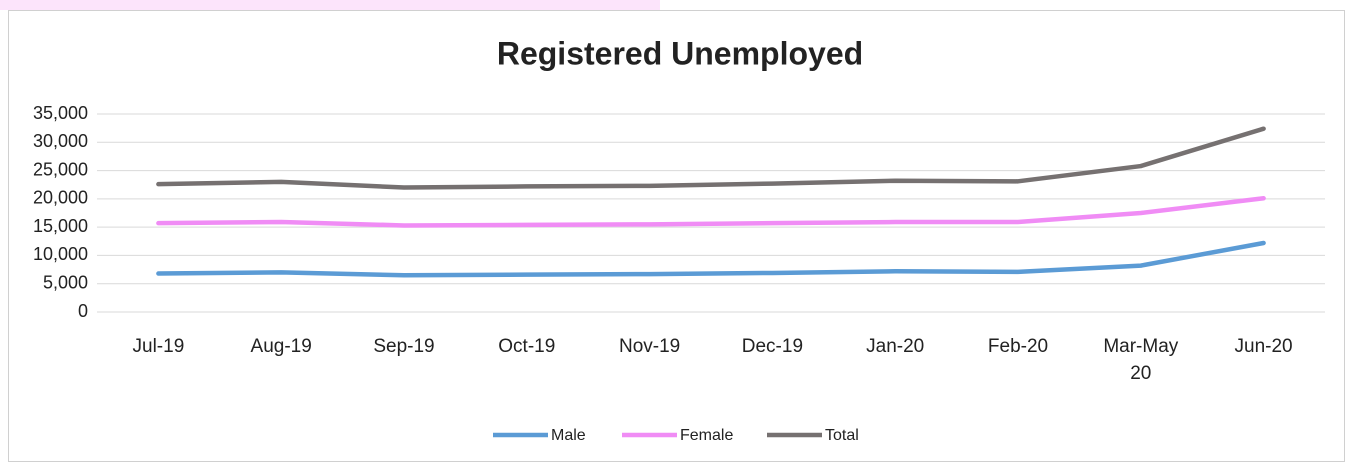  What do you see at coordinates (60, 254) in the screenshot?
I see `y-tick-label: 10,000` at bounding box center [60, 254].